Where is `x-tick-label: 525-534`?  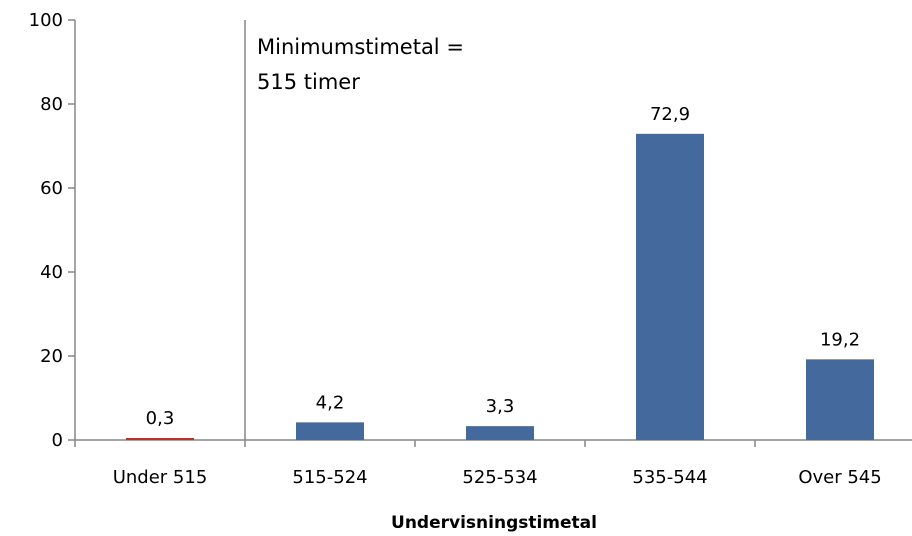 x-tick-label: 525-534 is located at coordinates (499, 477).